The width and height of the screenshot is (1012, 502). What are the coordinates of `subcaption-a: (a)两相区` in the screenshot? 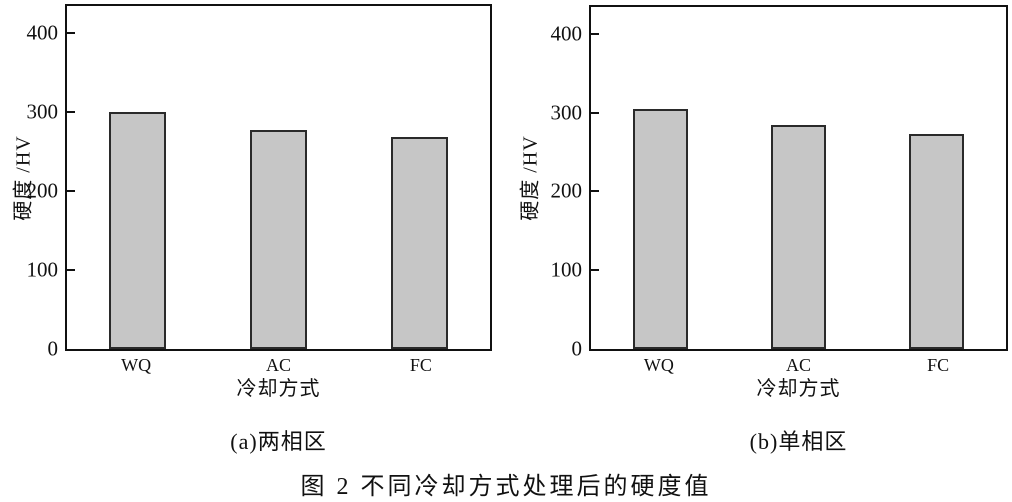 It's located at (278, 441).